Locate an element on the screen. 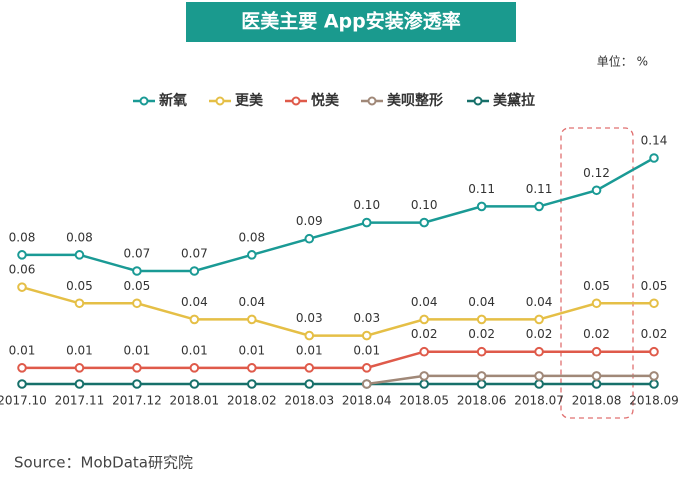 Image resolution: width=682 pixels, height=484 pixels. x-tick-label: 2018.03 is located at coordinates (309, 401).